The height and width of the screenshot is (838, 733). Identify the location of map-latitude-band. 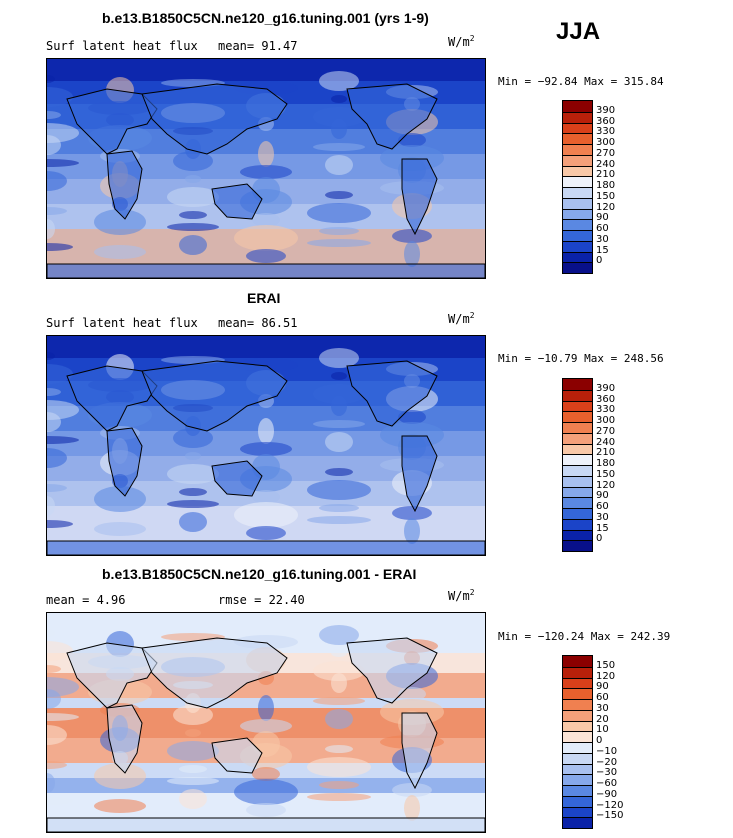
(266, 70).